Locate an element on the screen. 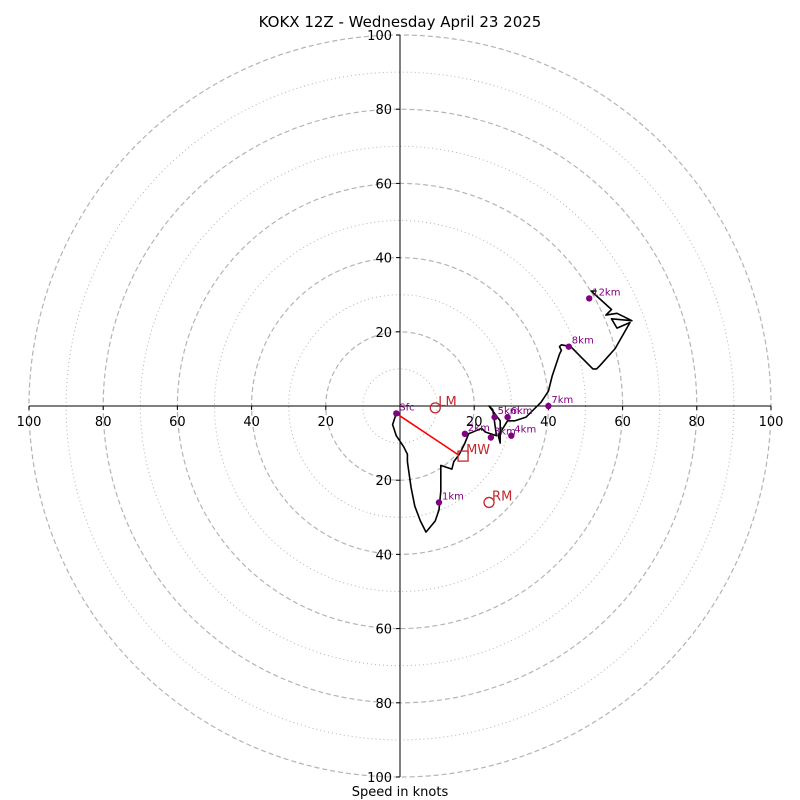 The height and width of the screenshot is (800, 800). height-marker-4km is located at coordinates (511, 435).